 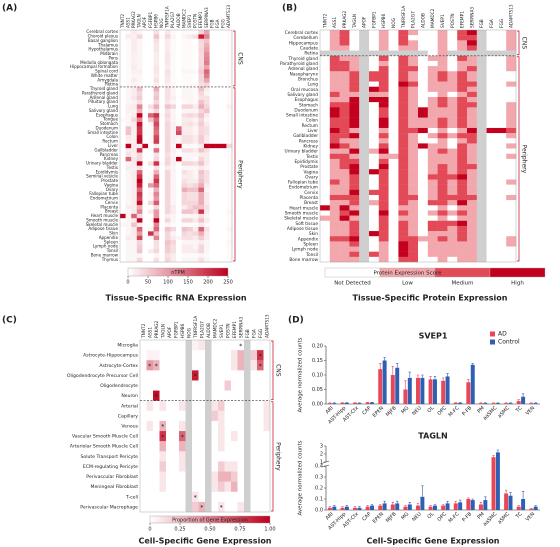 What do you see at coordinates (208, 283) in the screenshot?
I see `colorbar-tick-label: 200` at bounding box center [208, 283].